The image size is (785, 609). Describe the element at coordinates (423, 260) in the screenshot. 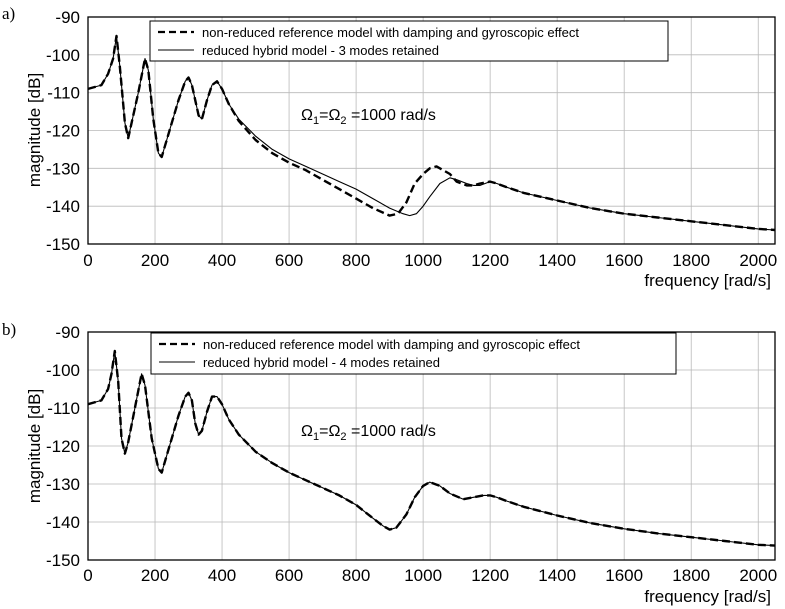

I see `panel-a-x-tick-label: 1000` at that location.